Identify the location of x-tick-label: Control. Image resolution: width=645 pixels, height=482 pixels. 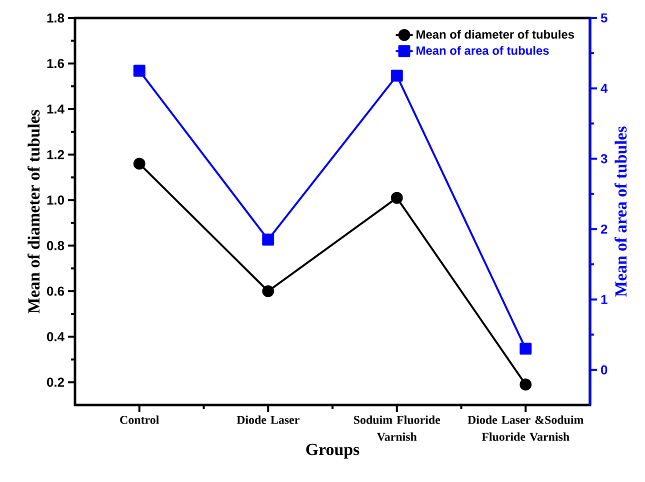
(139, 419).